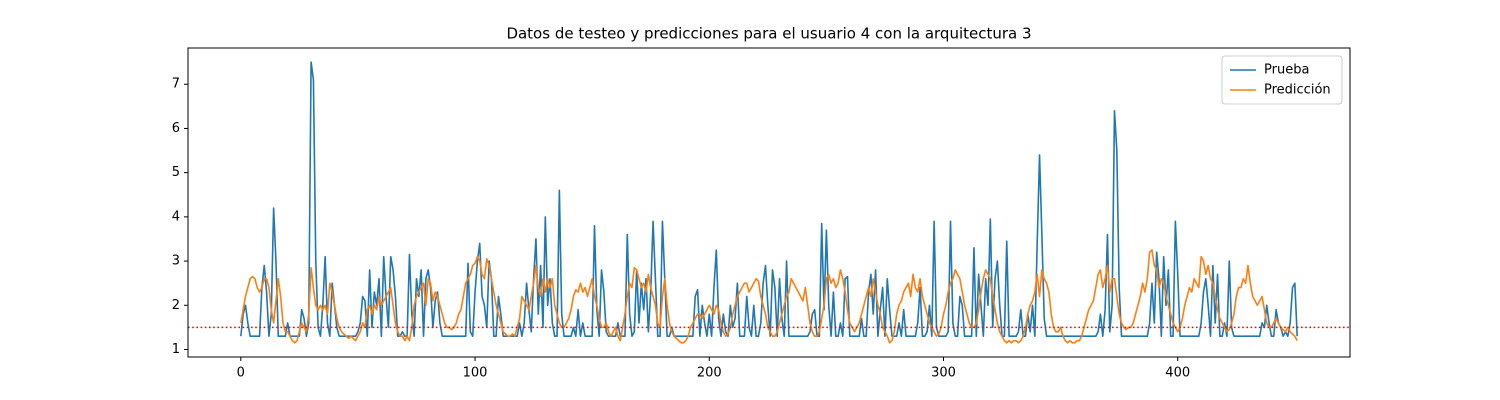  I want to click on x-tick-label: 100, so click(475, 373).